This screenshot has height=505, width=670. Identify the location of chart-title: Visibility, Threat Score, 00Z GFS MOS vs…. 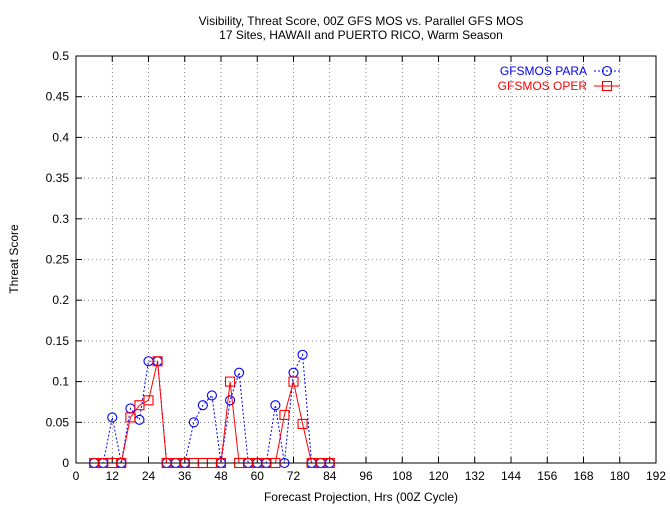
(361, 21).